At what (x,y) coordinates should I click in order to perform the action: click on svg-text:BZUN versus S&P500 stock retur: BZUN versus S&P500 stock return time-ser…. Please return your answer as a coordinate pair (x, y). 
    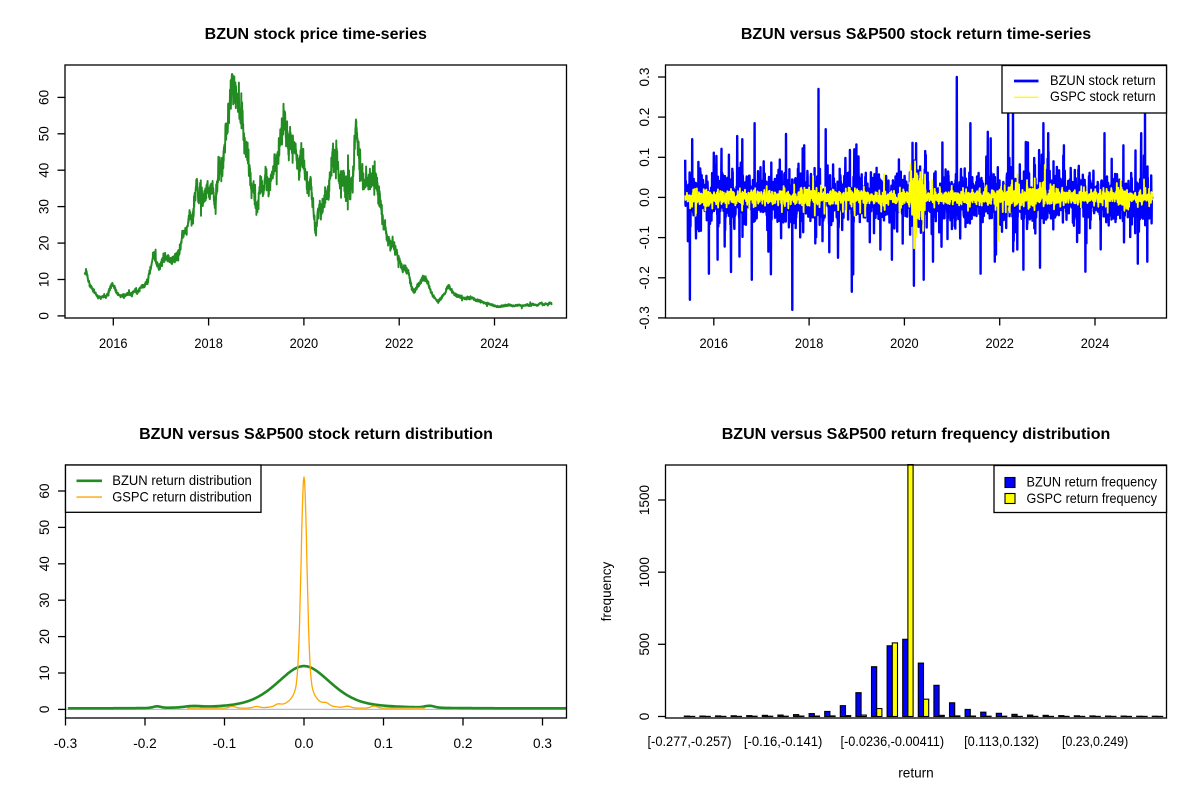
    Looking at the image, I should click on (916, 34).